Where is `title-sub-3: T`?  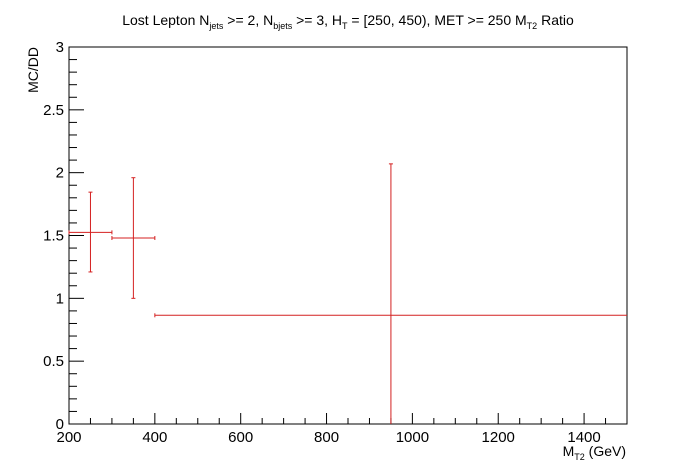 title-sub-3: T is located at coordinates (345, 26).